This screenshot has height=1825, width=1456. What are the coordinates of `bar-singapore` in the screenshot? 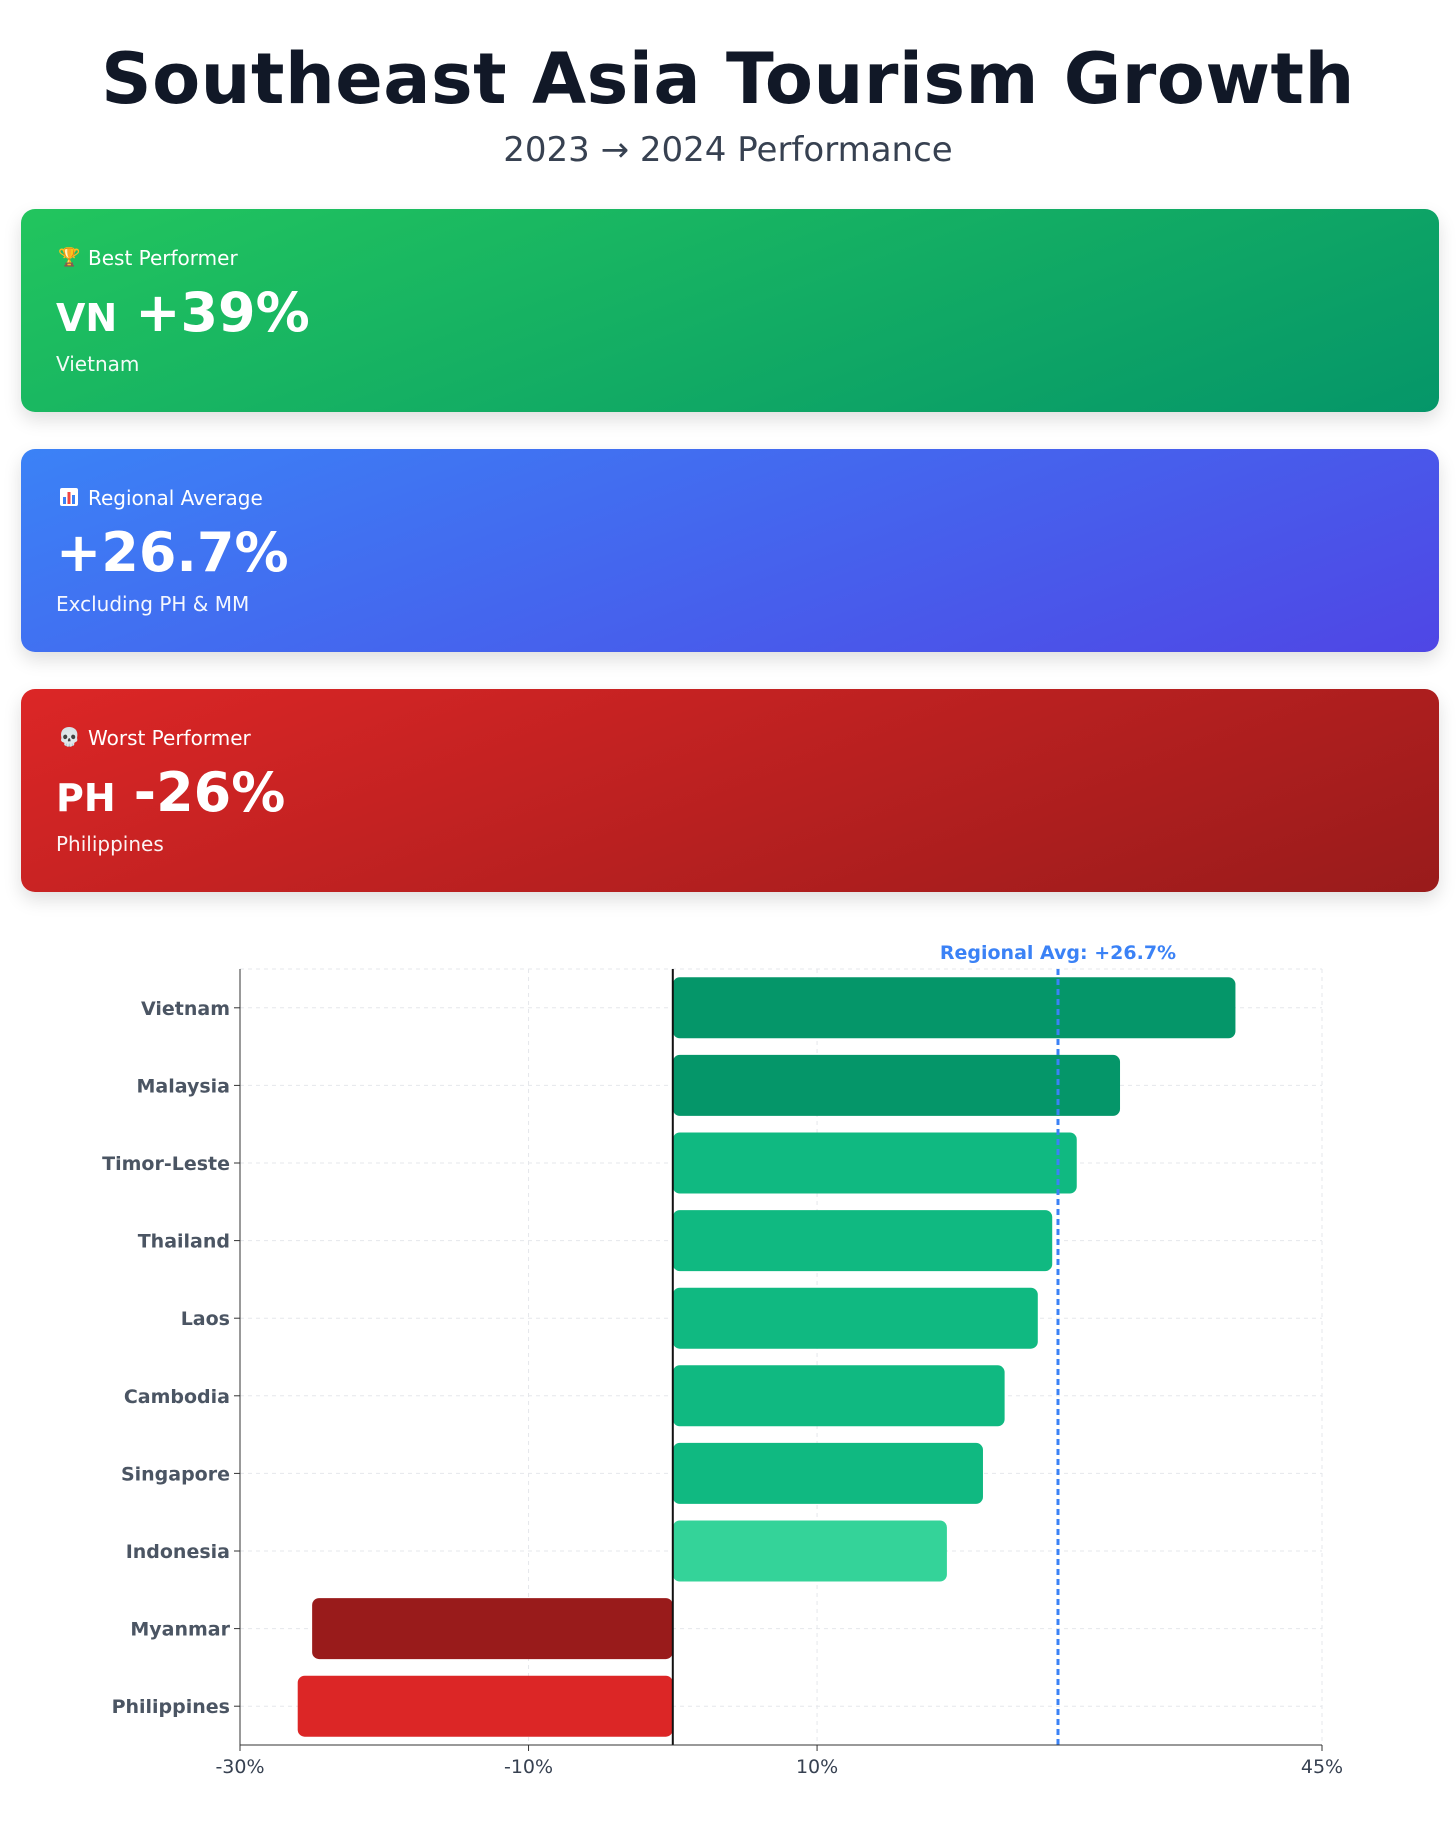 It's located at (827, 1473).